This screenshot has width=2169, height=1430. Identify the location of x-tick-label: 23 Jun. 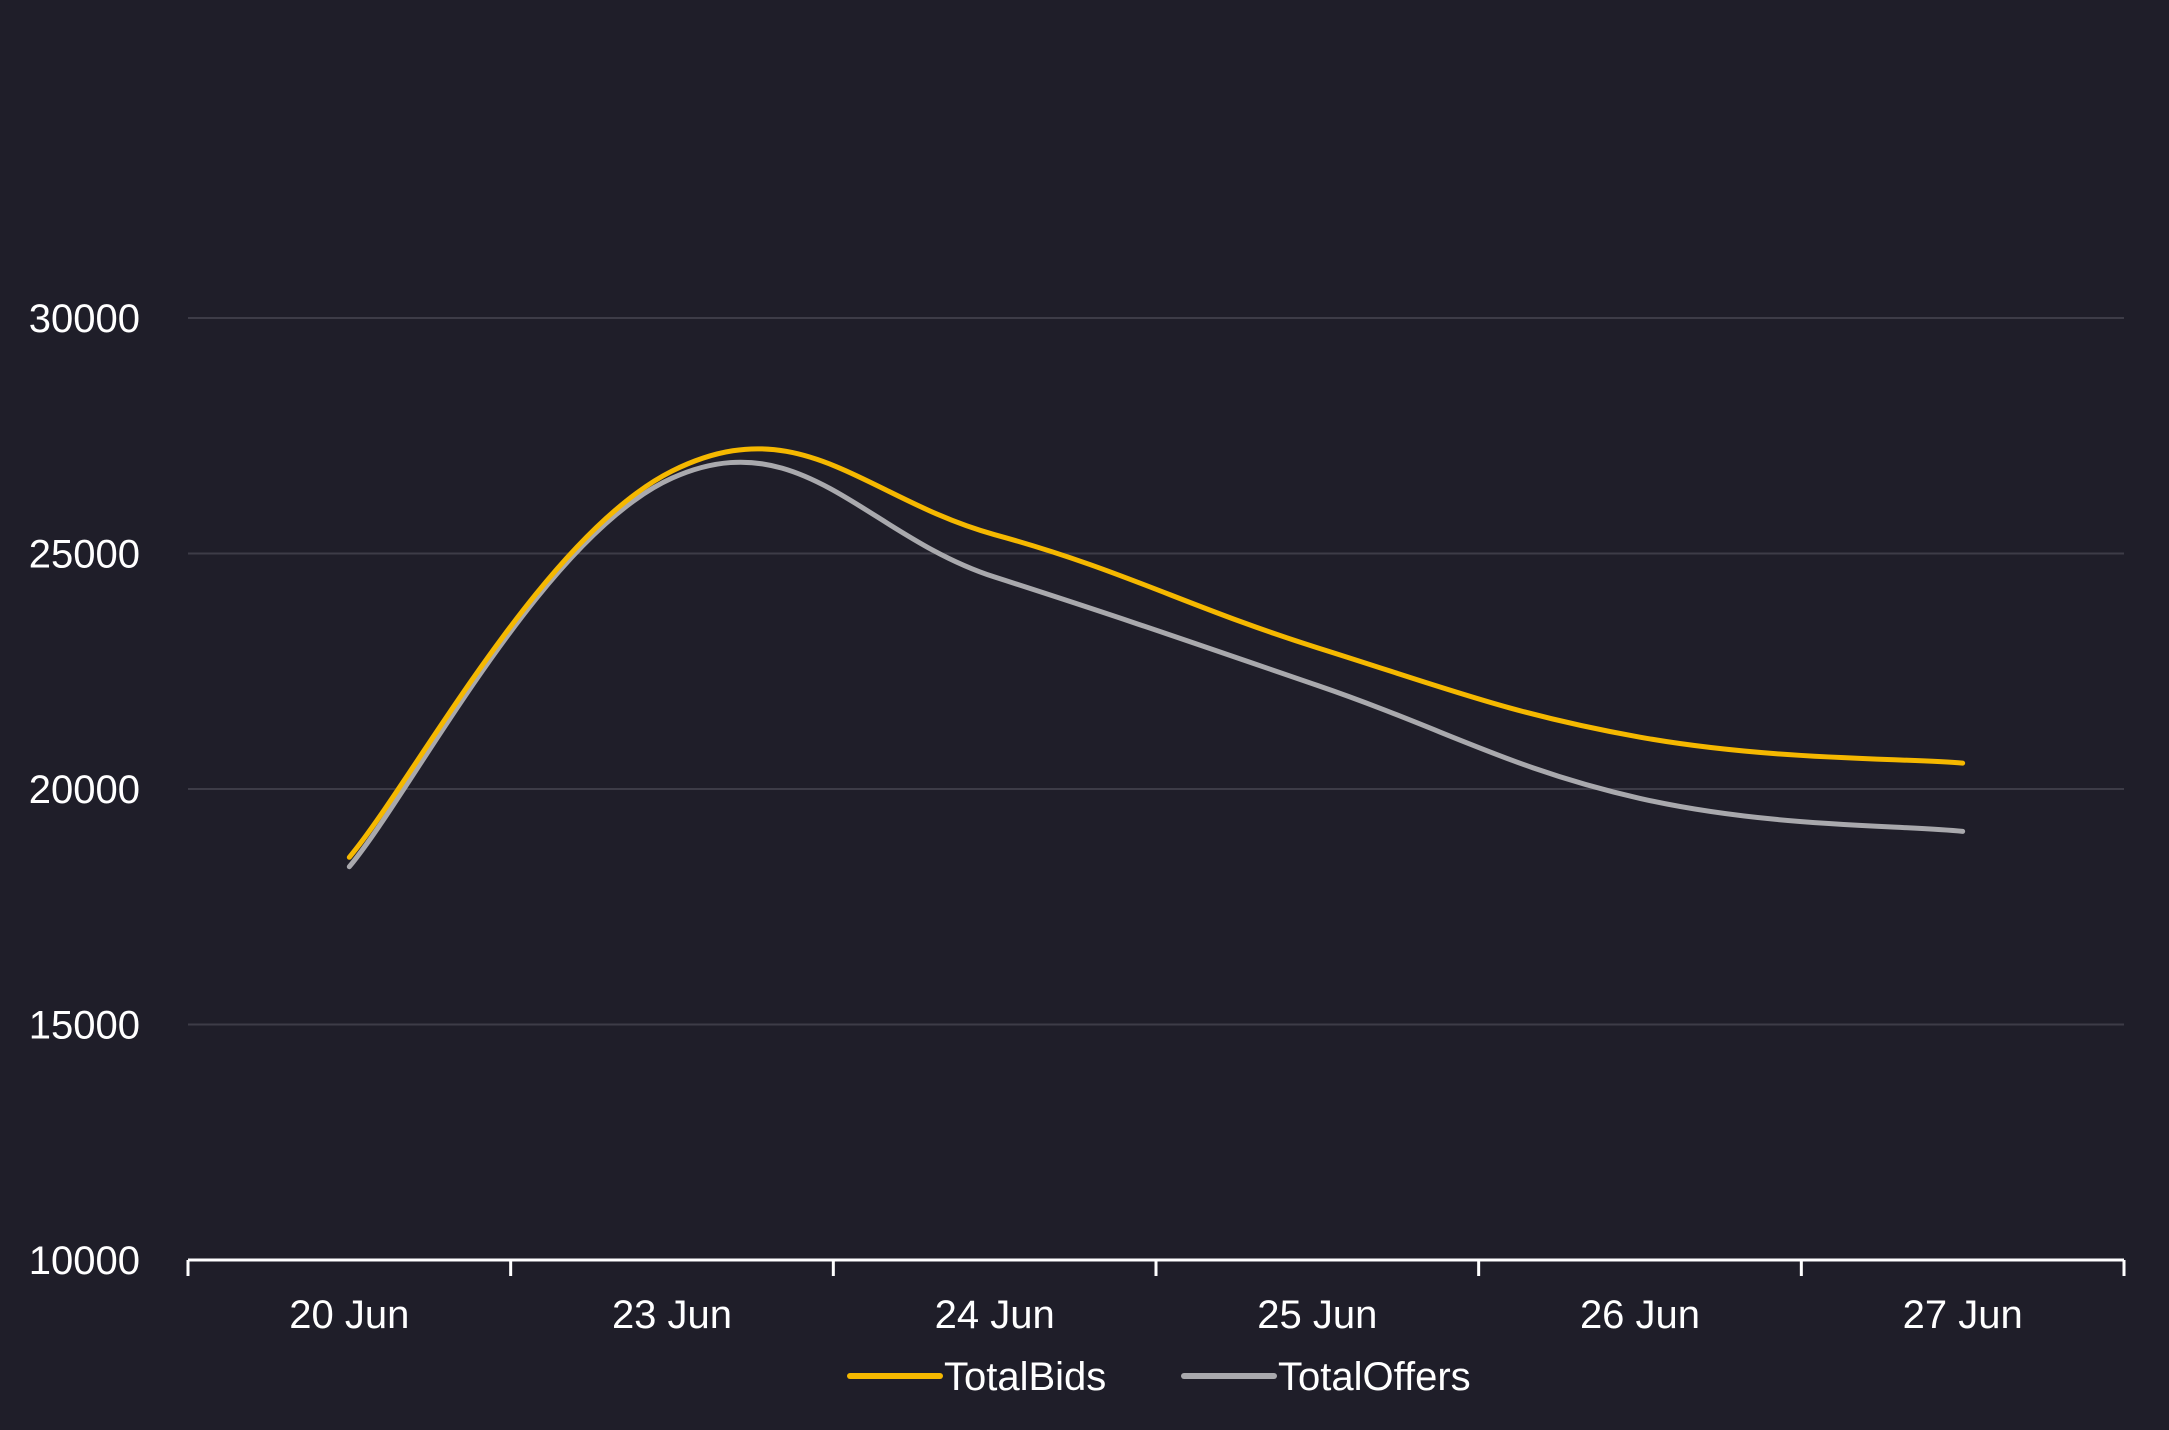
(672, 1315).